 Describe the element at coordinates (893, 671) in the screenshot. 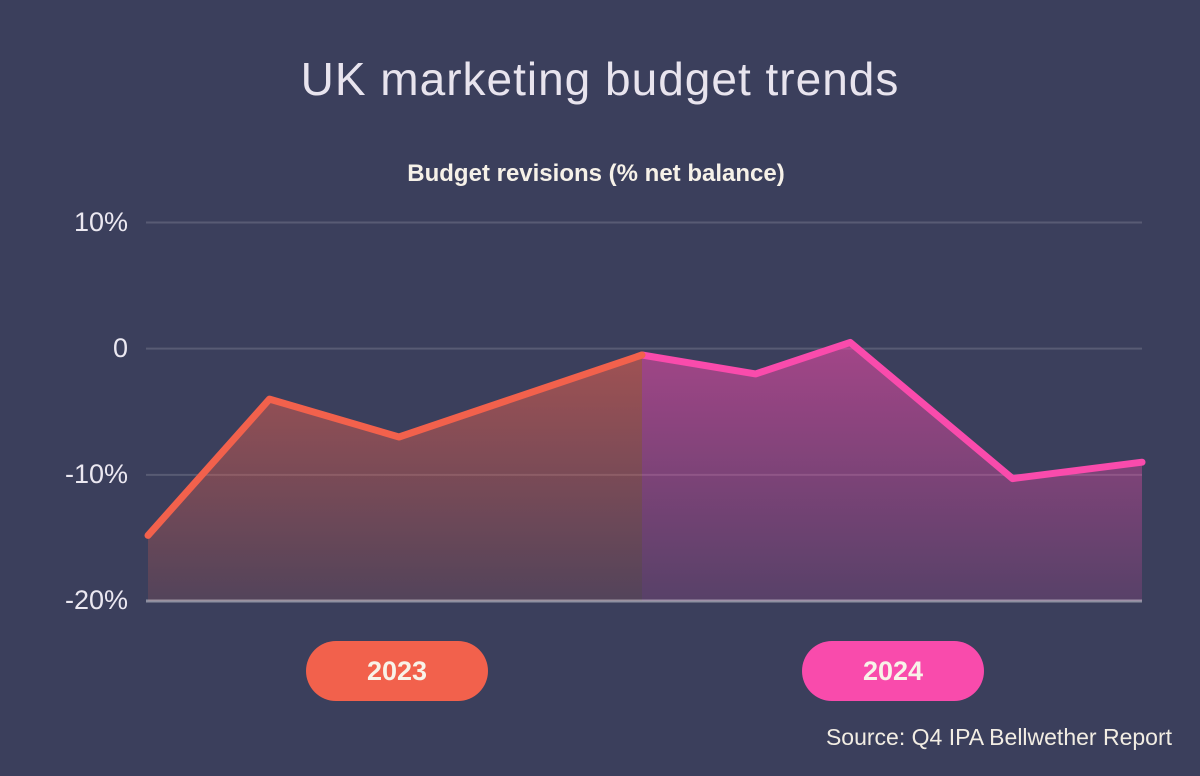

I see `legend-pill-2024: 2024` at that location.